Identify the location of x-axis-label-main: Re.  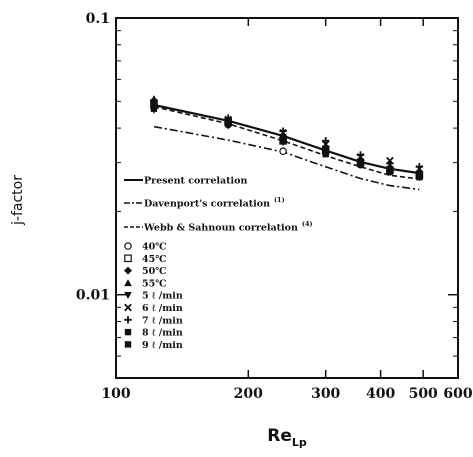
(279, 436).